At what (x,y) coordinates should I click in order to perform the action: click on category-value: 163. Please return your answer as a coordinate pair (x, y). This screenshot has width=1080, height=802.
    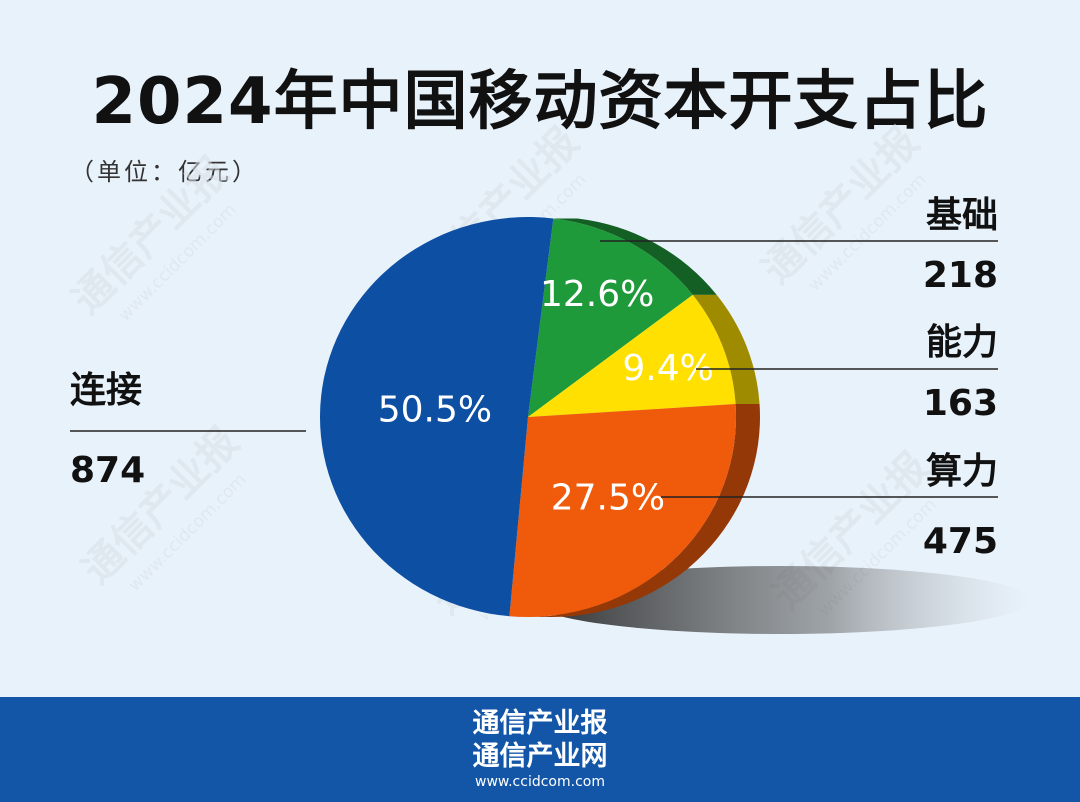
    Looking at the image, I should click on (960, 403).